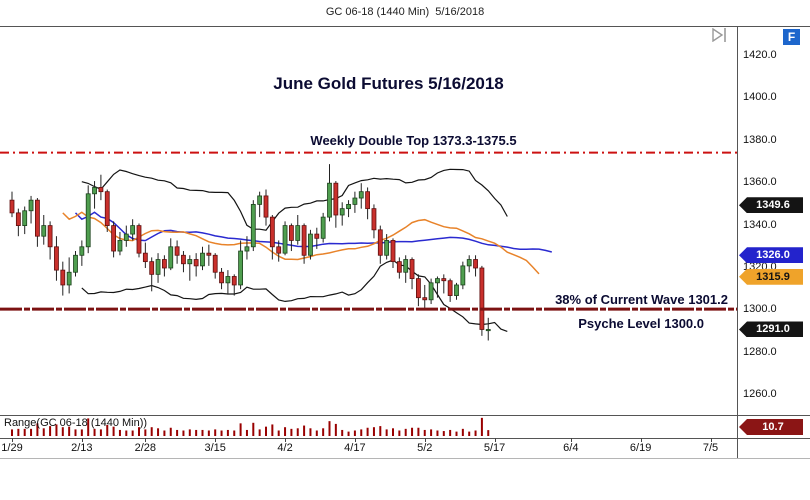 This screenshot has height=500, width=810. What do you see at coordinates (388, 83) in the screenshot?
I see `annotation-chart-title: June Gold Futures 5/16/2018` at bounding box center [388, 83].